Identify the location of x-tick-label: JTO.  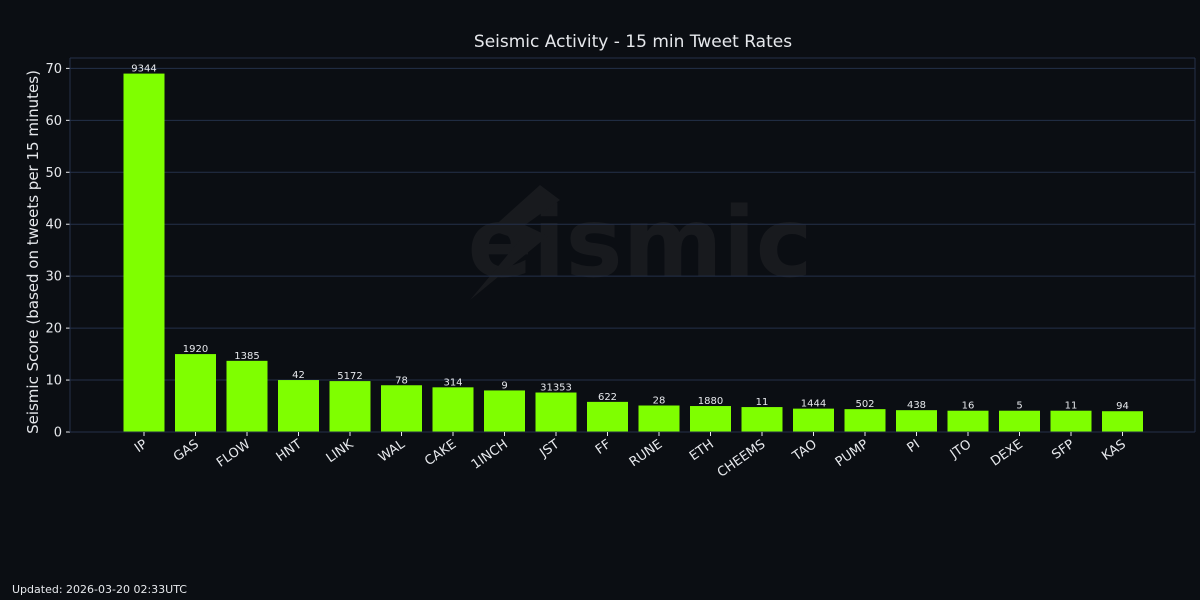
(960, 449).